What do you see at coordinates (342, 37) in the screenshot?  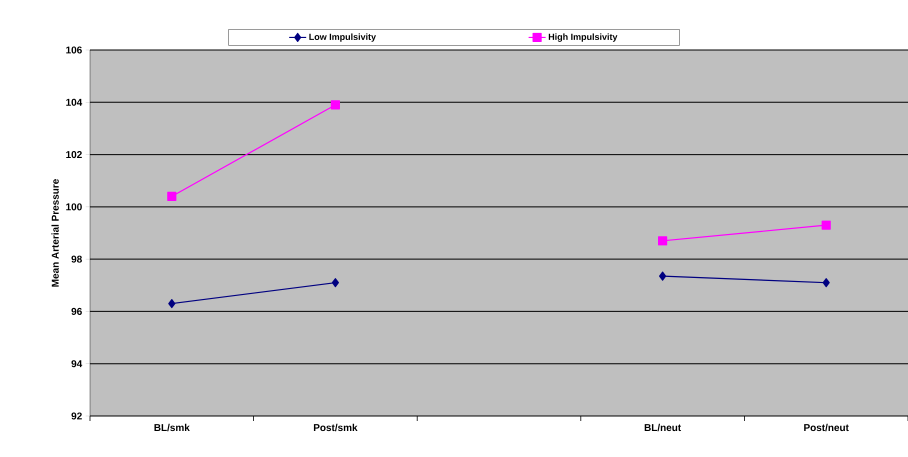 I see `legend-label: Low Impulsivity` at bounding box center [342, 37].